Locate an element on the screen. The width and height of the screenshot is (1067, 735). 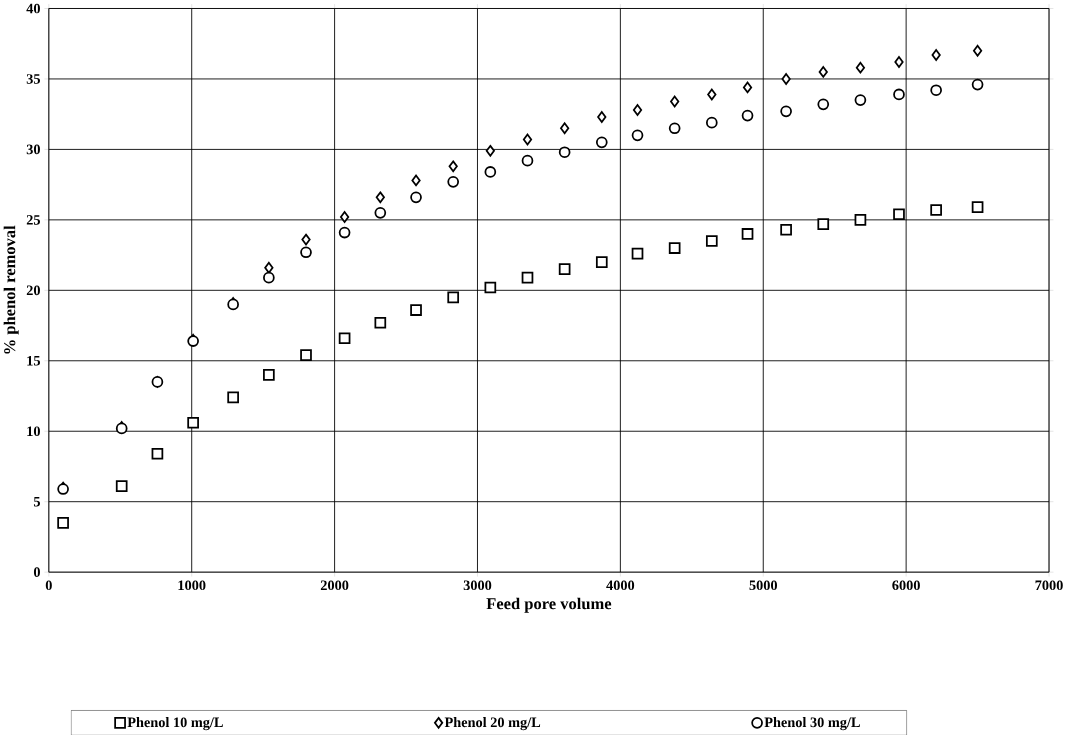
x-tick-label: 3000 is located at coordinates (477, 585).